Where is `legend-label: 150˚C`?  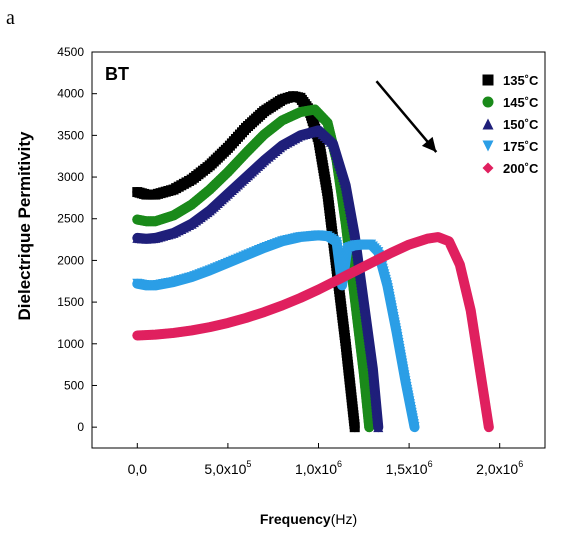
legend-label: 150˚C is located at coordinates (521, 124).